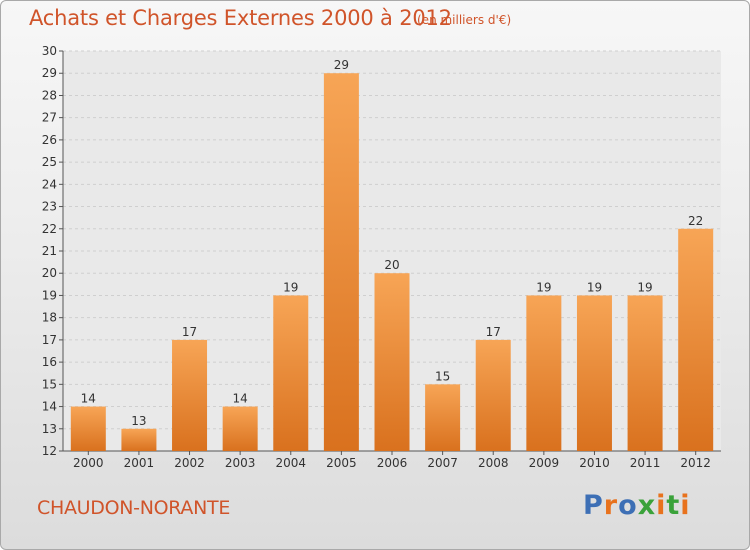  Describe the element at coordinates (49, 251) in the screenshot. I see `y-tick-label: 21` at that location.